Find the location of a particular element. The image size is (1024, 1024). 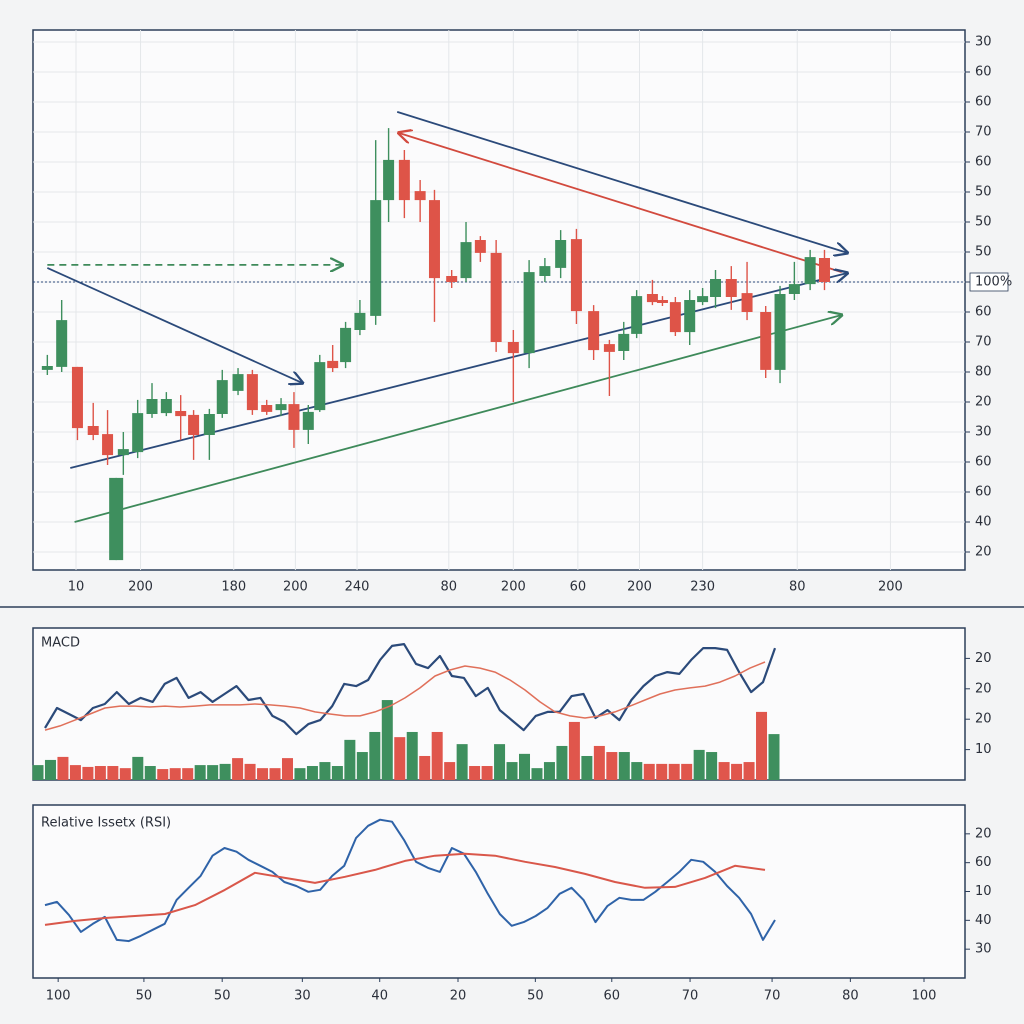

trendline is located at coordinates (620, 203).